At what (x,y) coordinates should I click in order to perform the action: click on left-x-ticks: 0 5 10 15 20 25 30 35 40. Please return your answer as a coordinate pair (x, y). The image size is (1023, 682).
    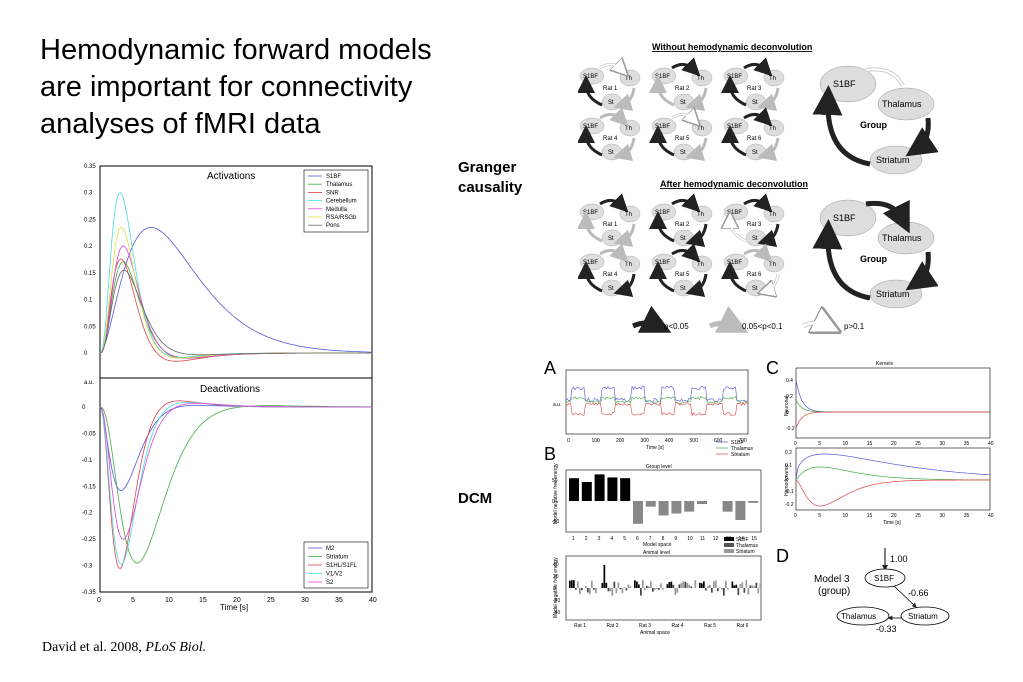
    Looking at the image, I should click on (237, 600).